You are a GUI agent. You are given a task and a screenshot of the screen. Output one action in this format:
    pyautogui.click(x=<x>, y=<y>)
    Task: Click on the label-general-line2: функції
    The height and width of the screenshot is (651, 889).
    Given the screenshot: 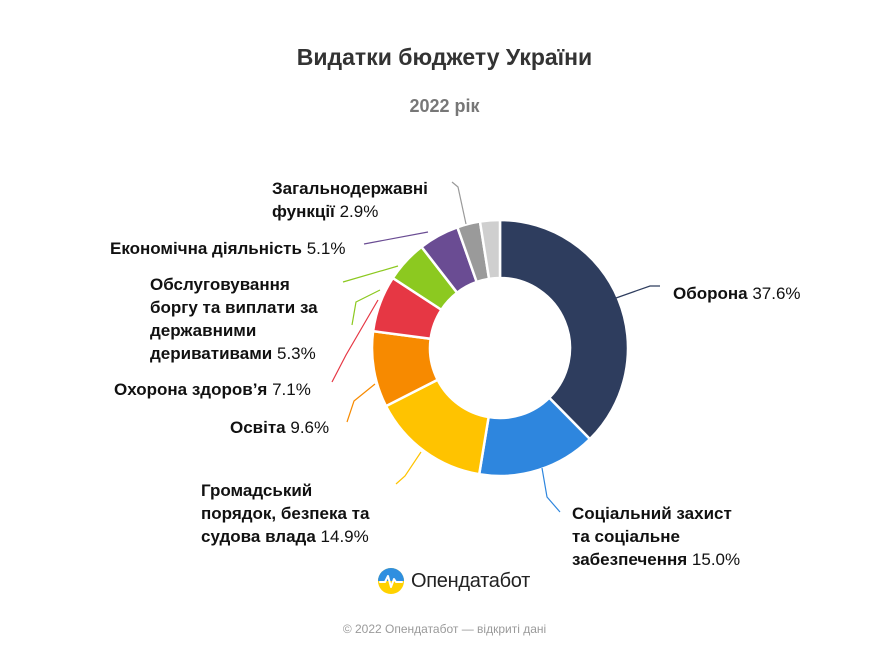 What is the action you would take?
    pyautogui.click(x=303, y=211)
    